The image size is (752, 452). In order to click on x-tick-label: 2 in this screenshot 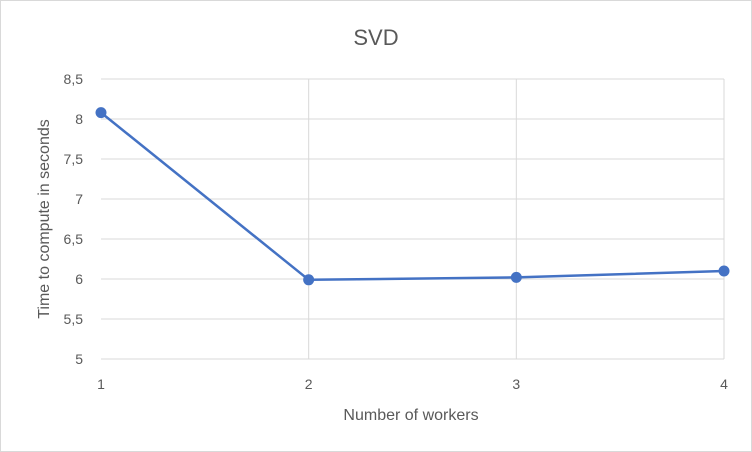, I will do `click(309, 384)`.